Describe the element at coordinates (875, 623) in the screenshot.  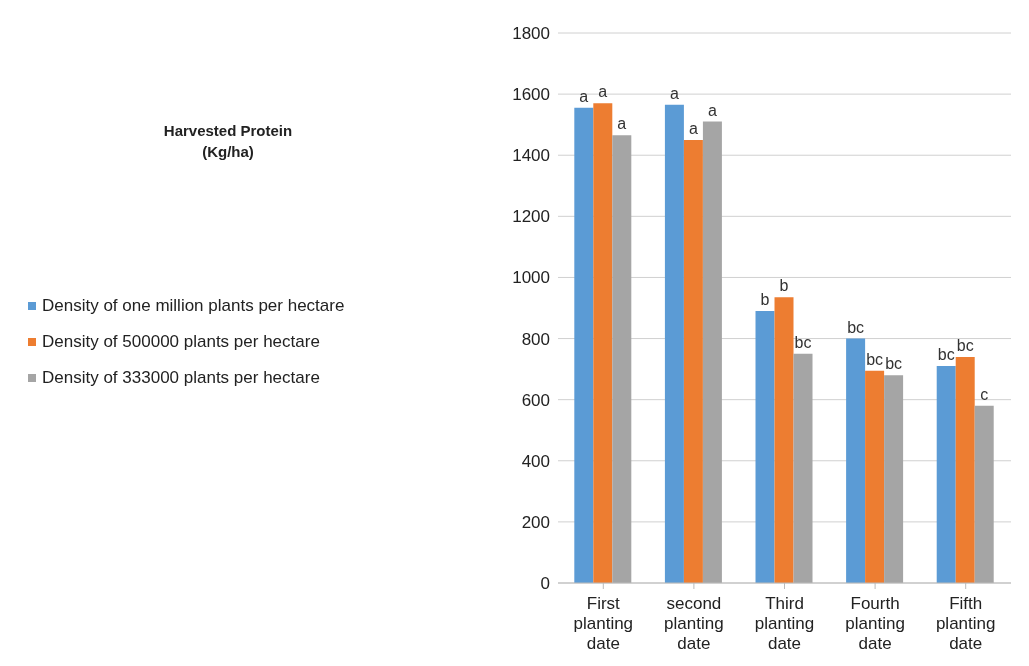
I see `x-tick-label: Fourth planting date` at that location.